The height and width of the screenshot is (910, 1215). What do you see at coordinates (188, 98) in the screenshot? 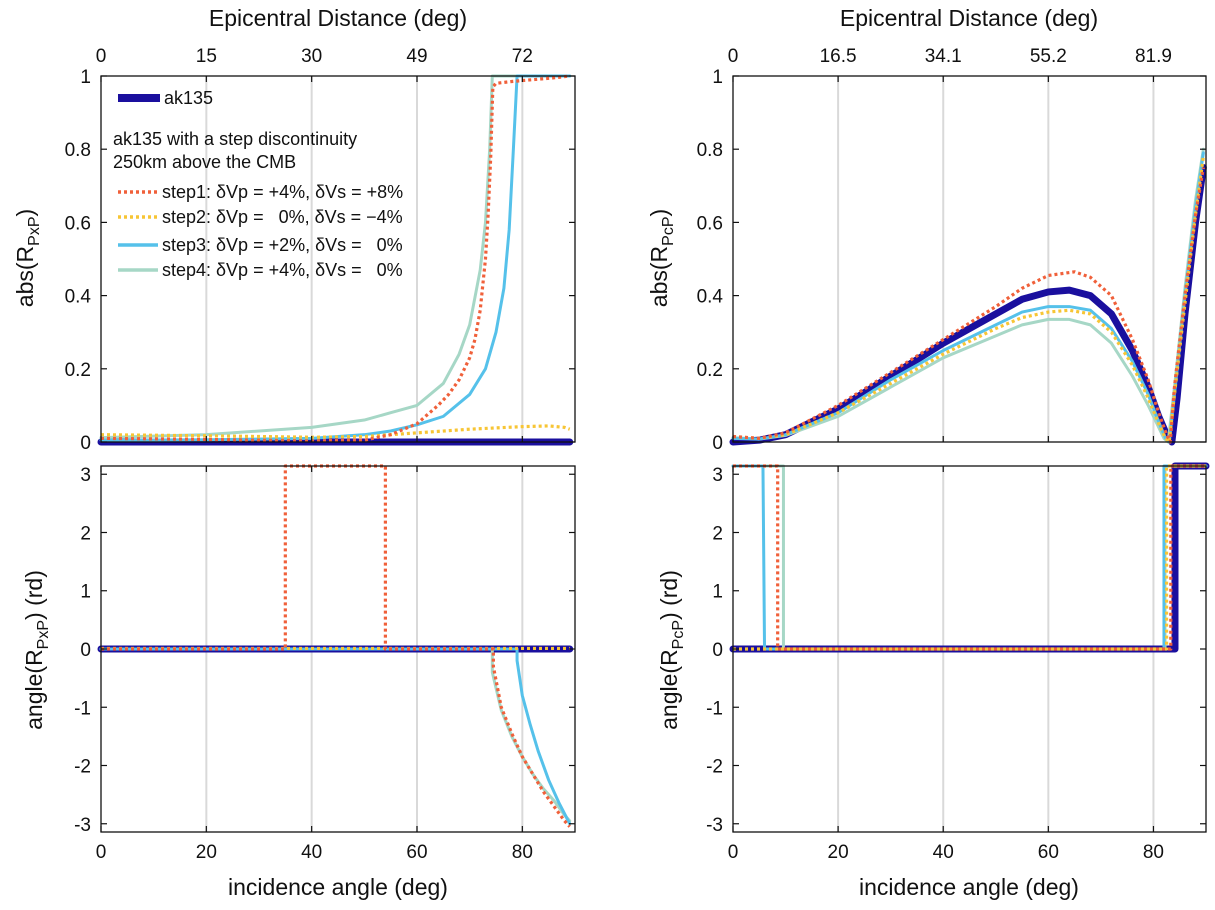
I see `legend-label-ak135: ak135` at bounding box center [188, 98].